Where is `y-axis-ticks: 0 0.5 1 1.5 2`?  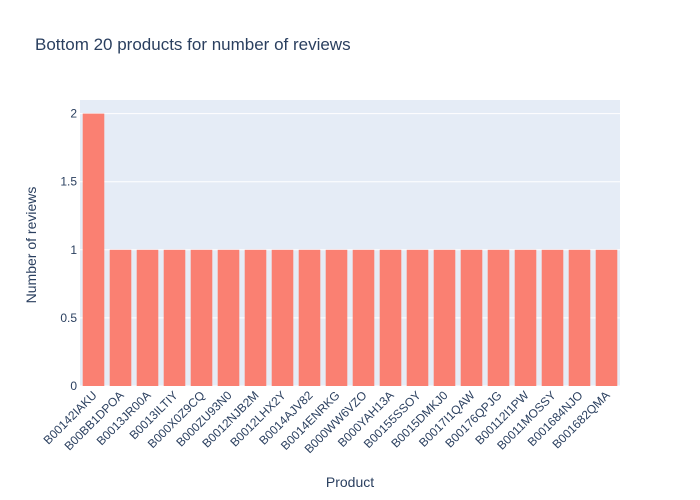
y-axis-ticks: 0 0.5 1 1.5 2 is located at coordinates (68, 250).